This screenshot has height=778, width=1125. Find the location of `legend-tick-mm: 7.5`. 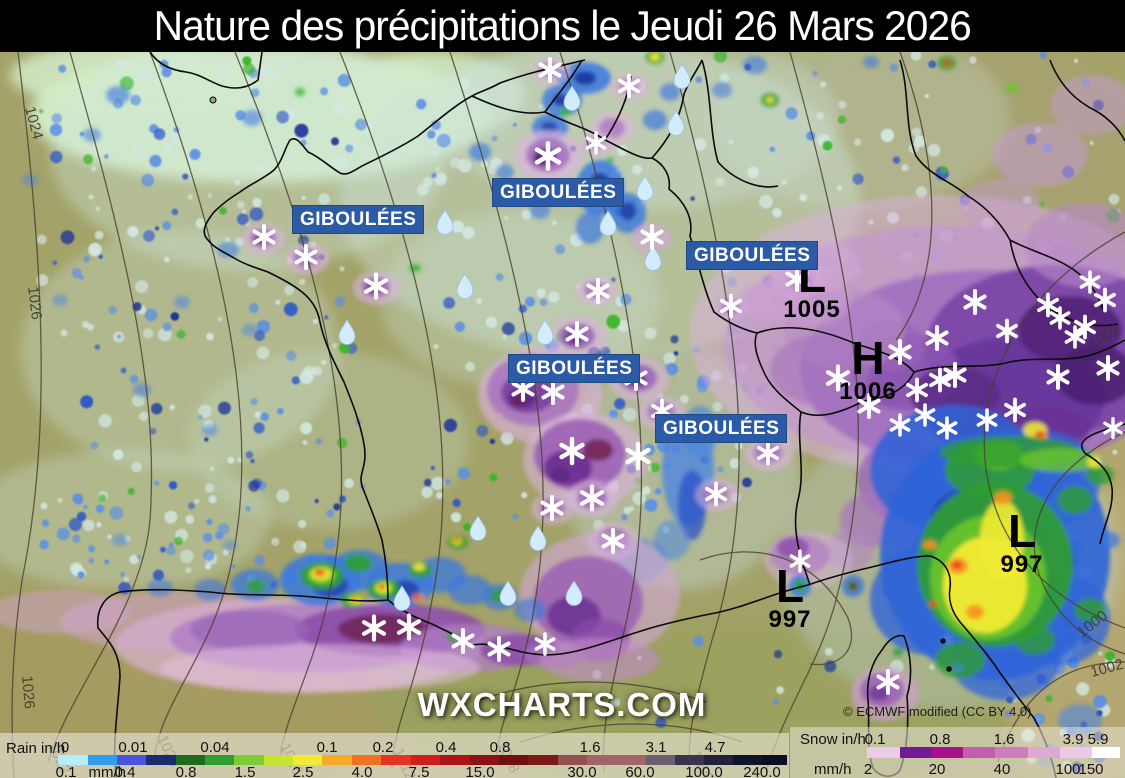

legend-tick-mm: 7.5 is located at coordinates (419, 771).